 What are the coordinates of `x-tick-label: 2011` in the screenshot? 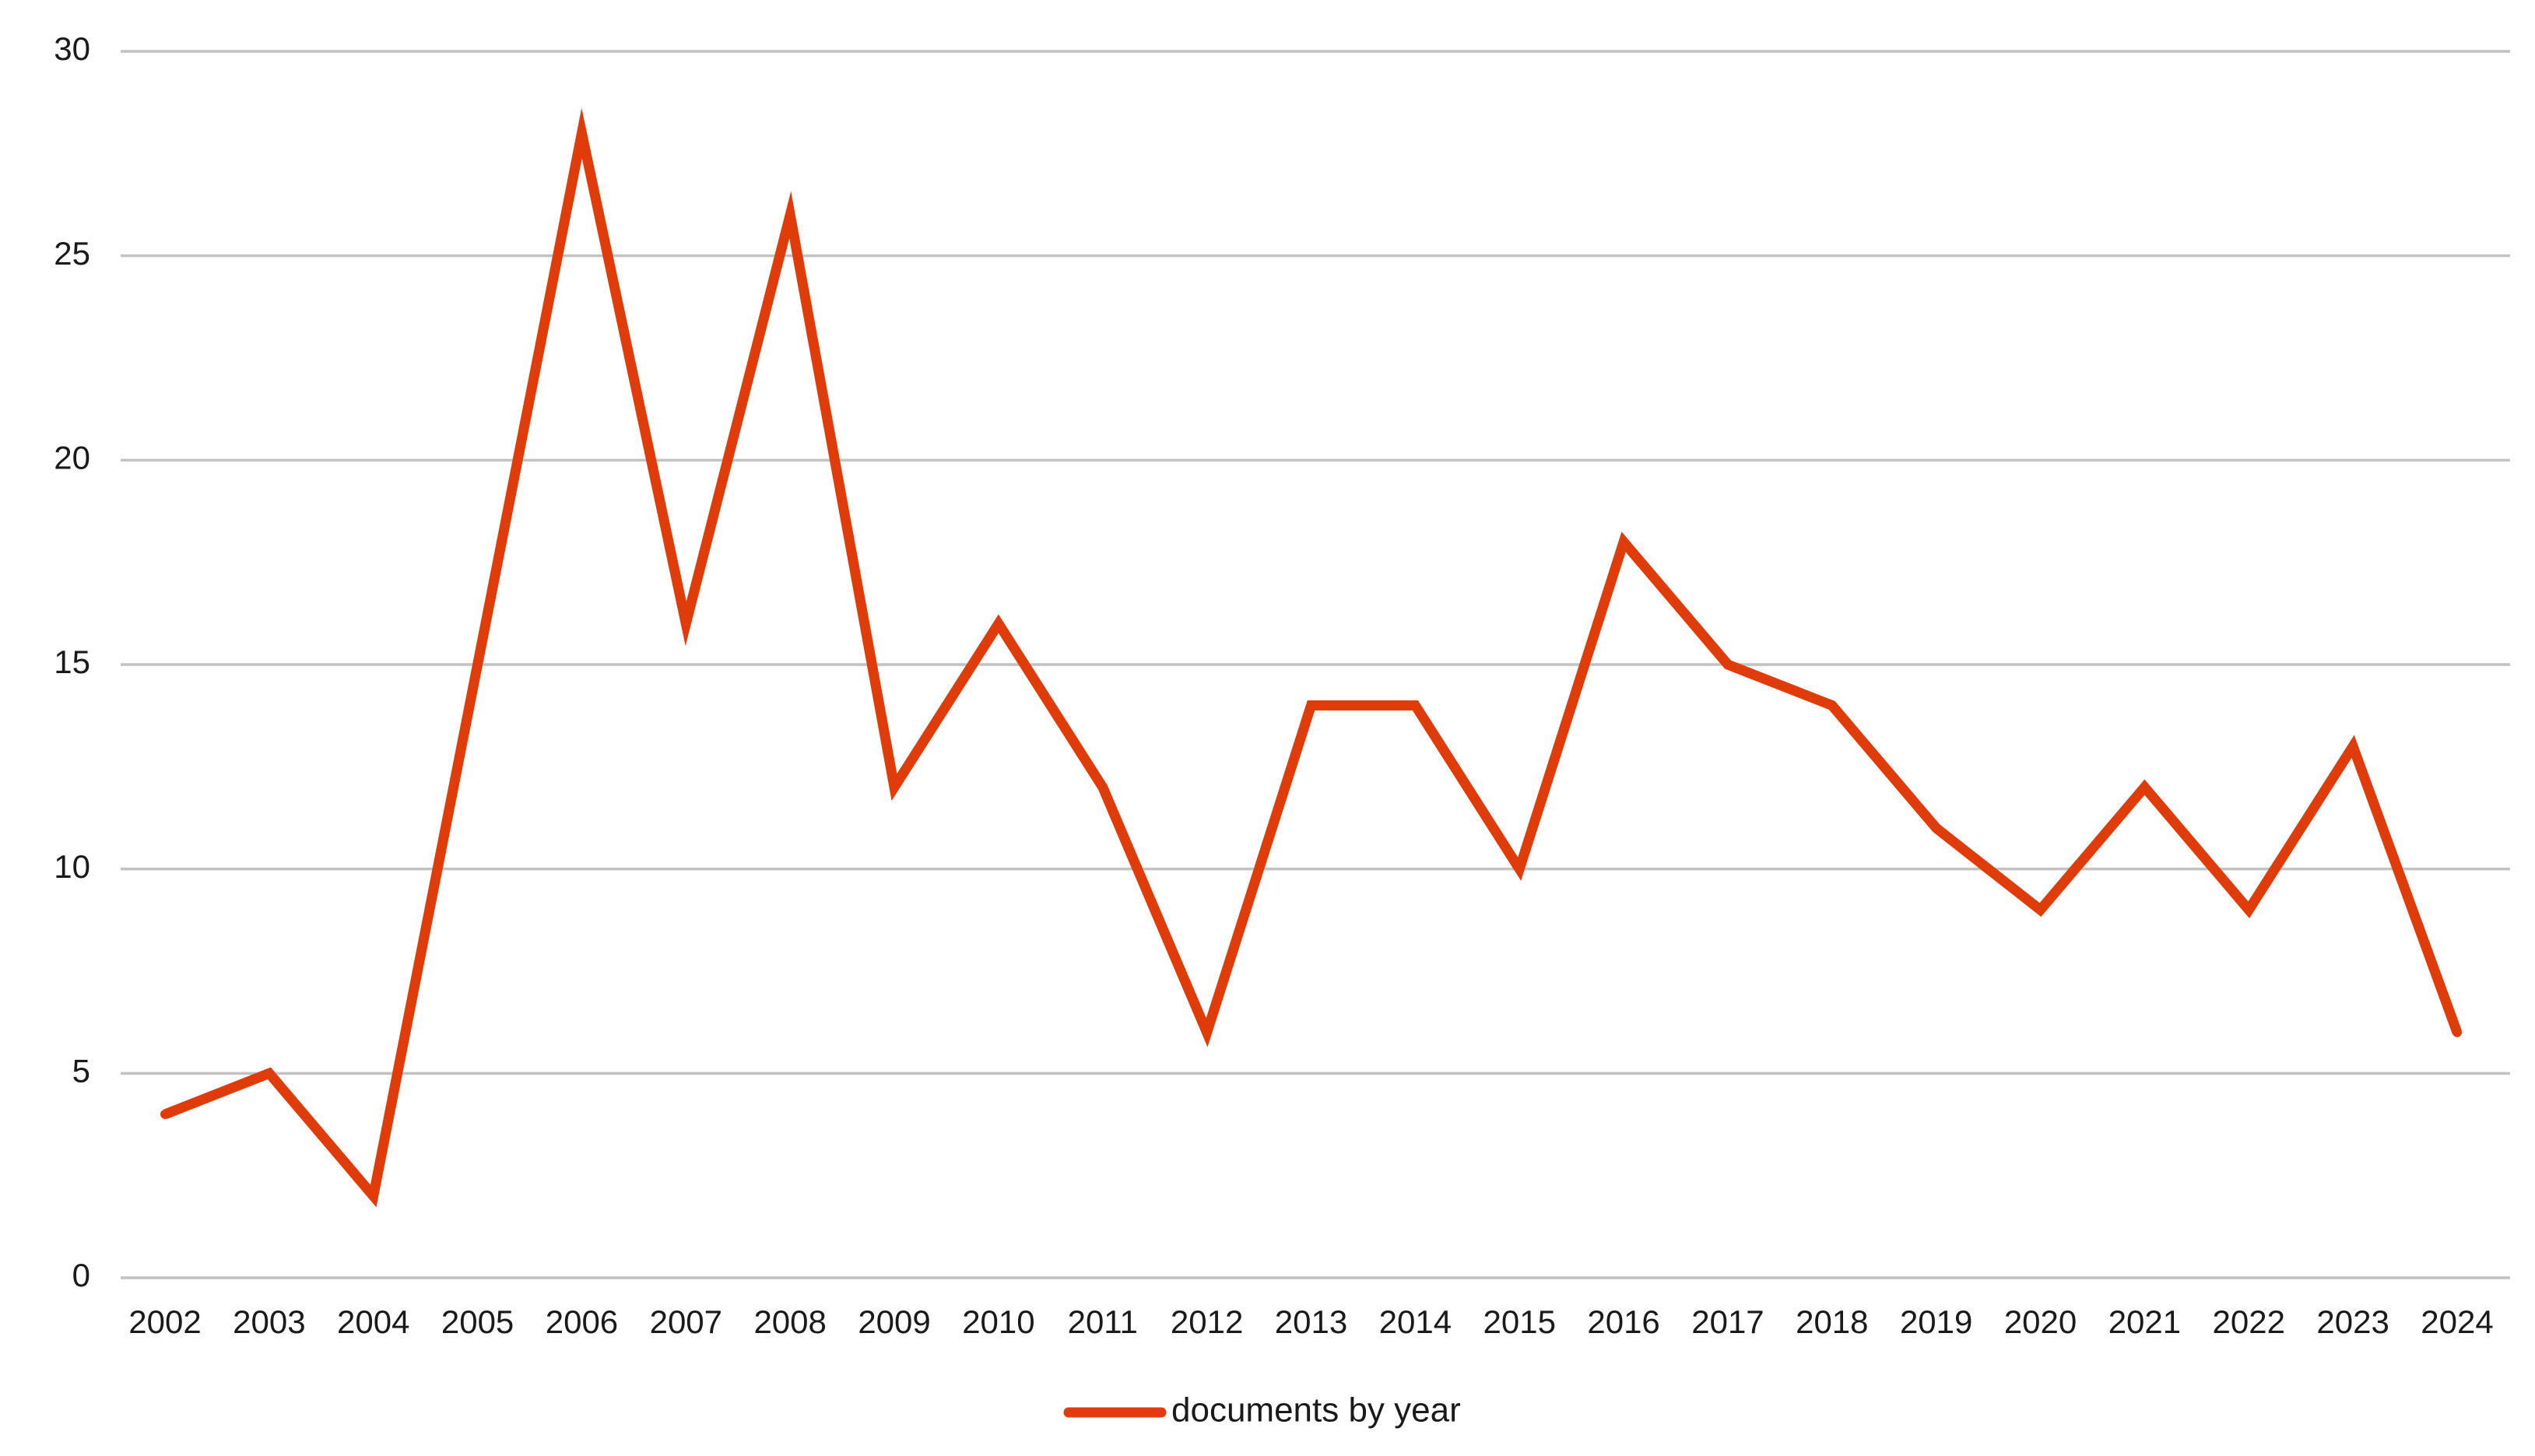 It's located at (1103, 1322).